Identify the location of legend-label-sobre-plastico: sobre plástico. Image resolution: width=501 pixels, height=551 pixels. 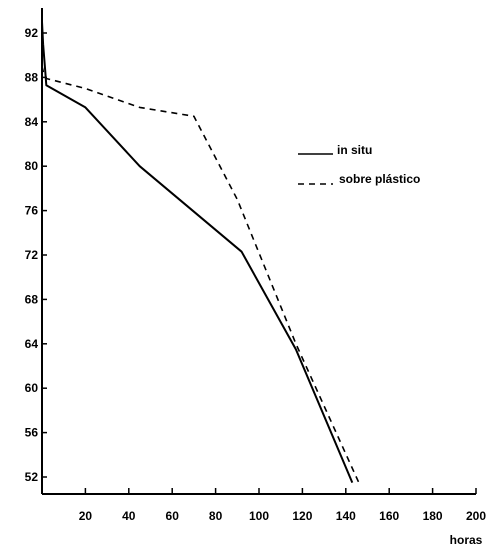
(379, 179).